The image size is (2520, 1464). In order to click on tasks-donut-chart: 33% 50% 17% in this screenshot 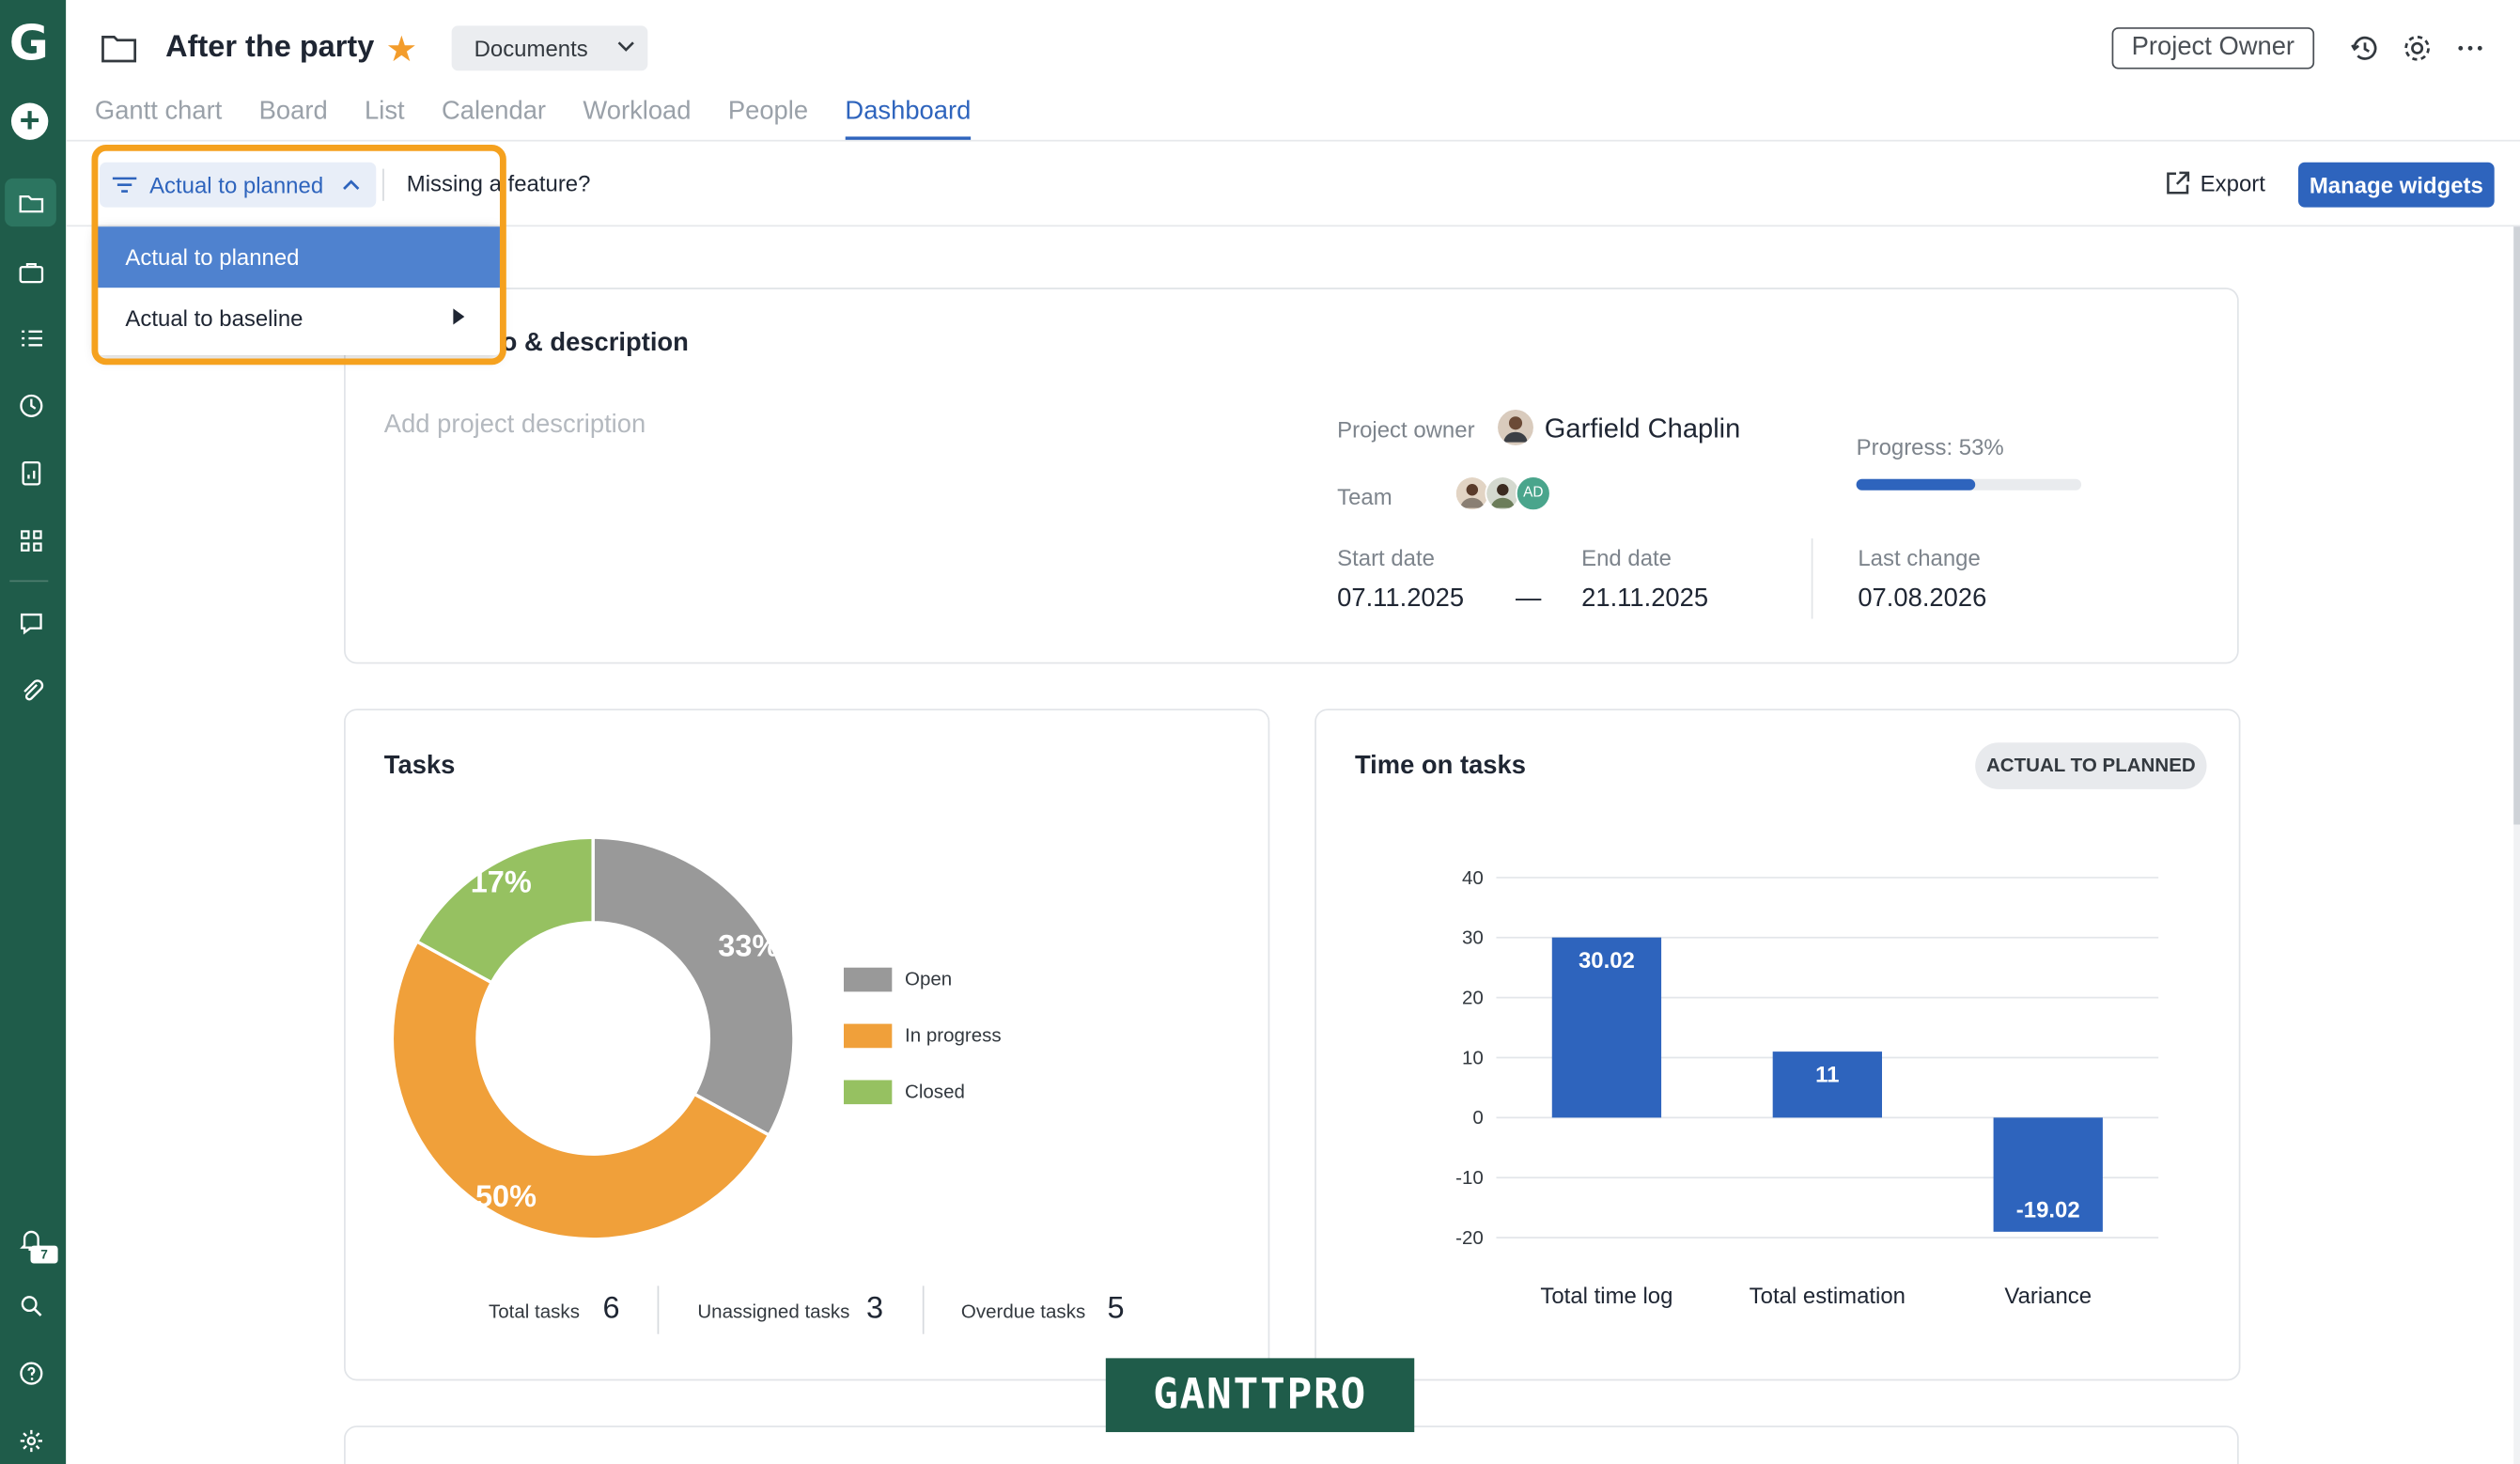, I will do `click(593, 1038)`.